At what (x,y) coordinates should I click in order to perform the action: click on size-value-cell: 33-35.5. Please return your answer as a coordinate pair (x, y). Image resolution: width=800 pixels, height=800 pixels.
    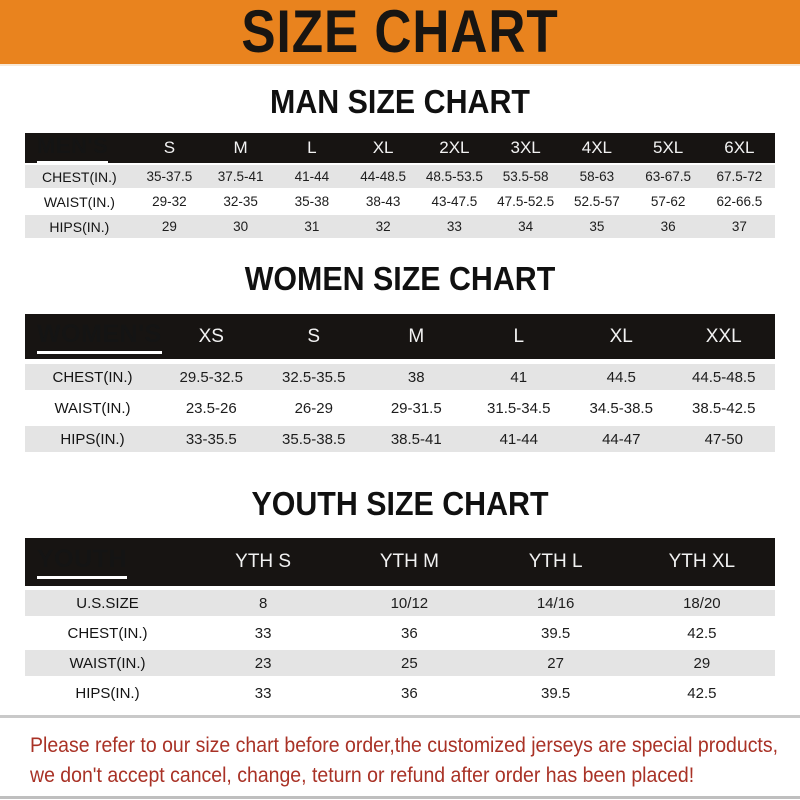
    Looking at the image, I should click on (211, 439).